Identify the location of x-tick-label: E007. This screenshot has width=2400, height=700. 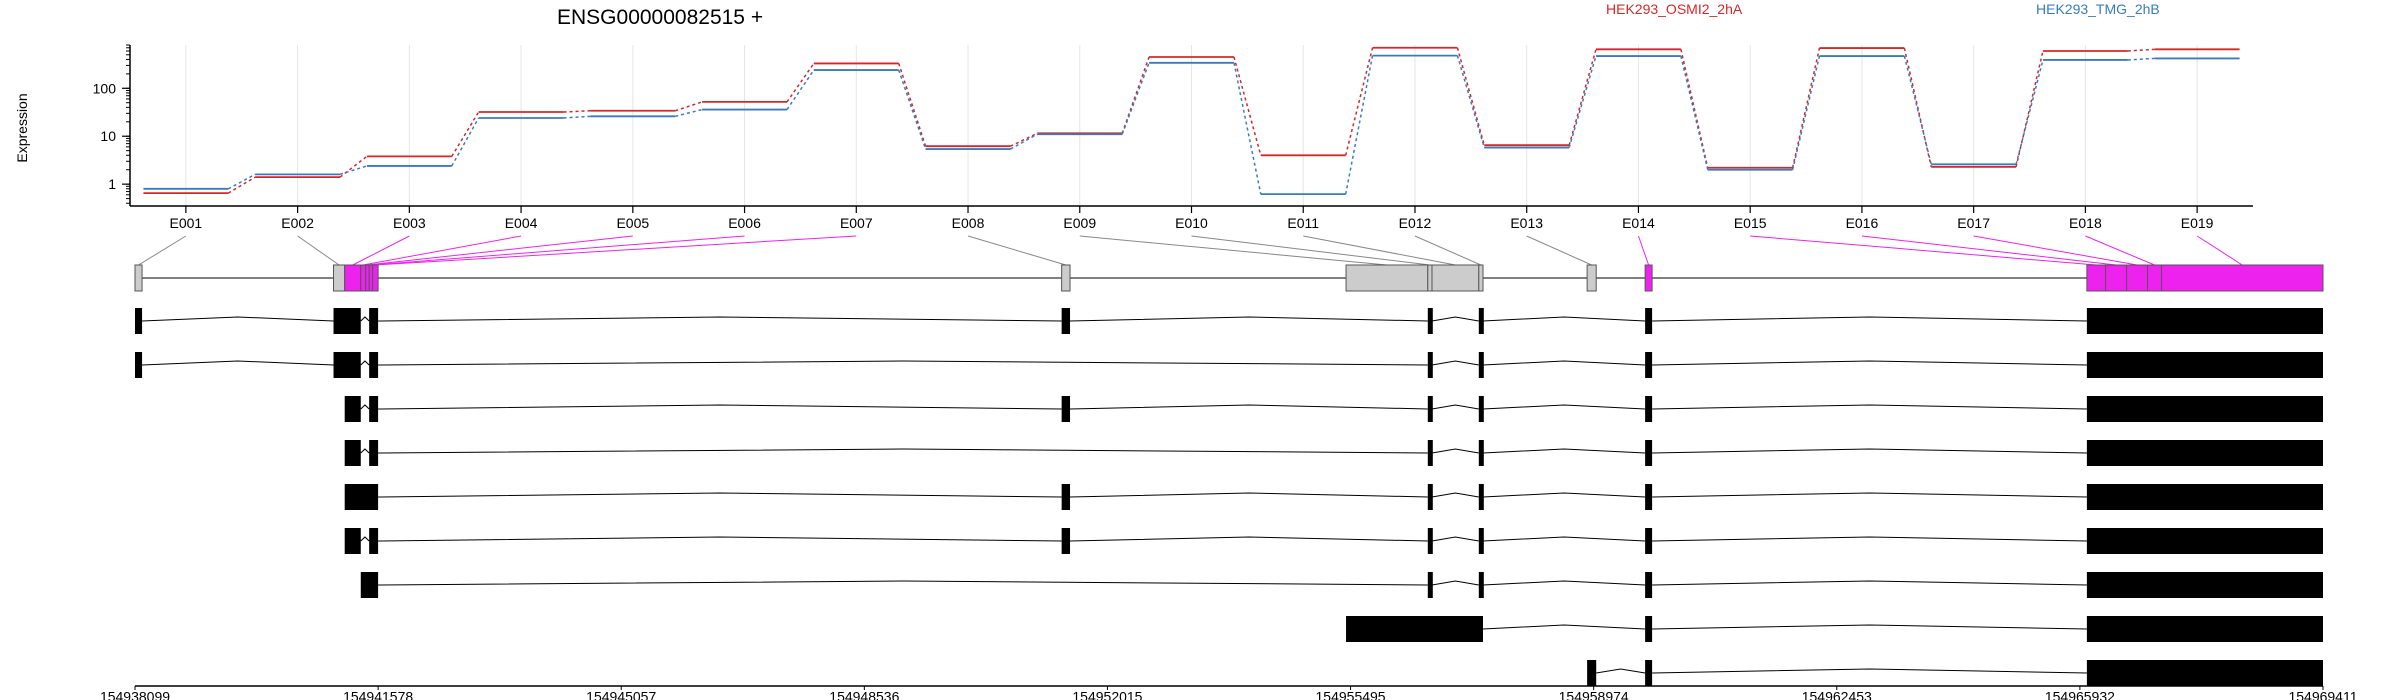
(856, 223).